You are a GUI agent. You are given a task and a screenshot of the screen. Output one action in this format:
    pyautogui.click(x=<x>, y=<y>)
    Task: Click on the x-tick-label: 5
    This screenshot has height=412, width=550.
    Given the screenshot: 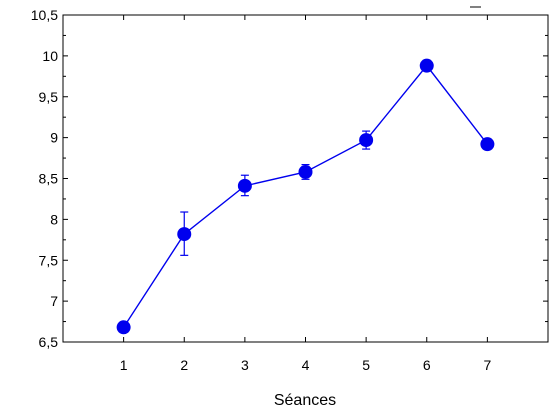 What is the action you would take?
    pyautogui.click(x=366, y=365)
    